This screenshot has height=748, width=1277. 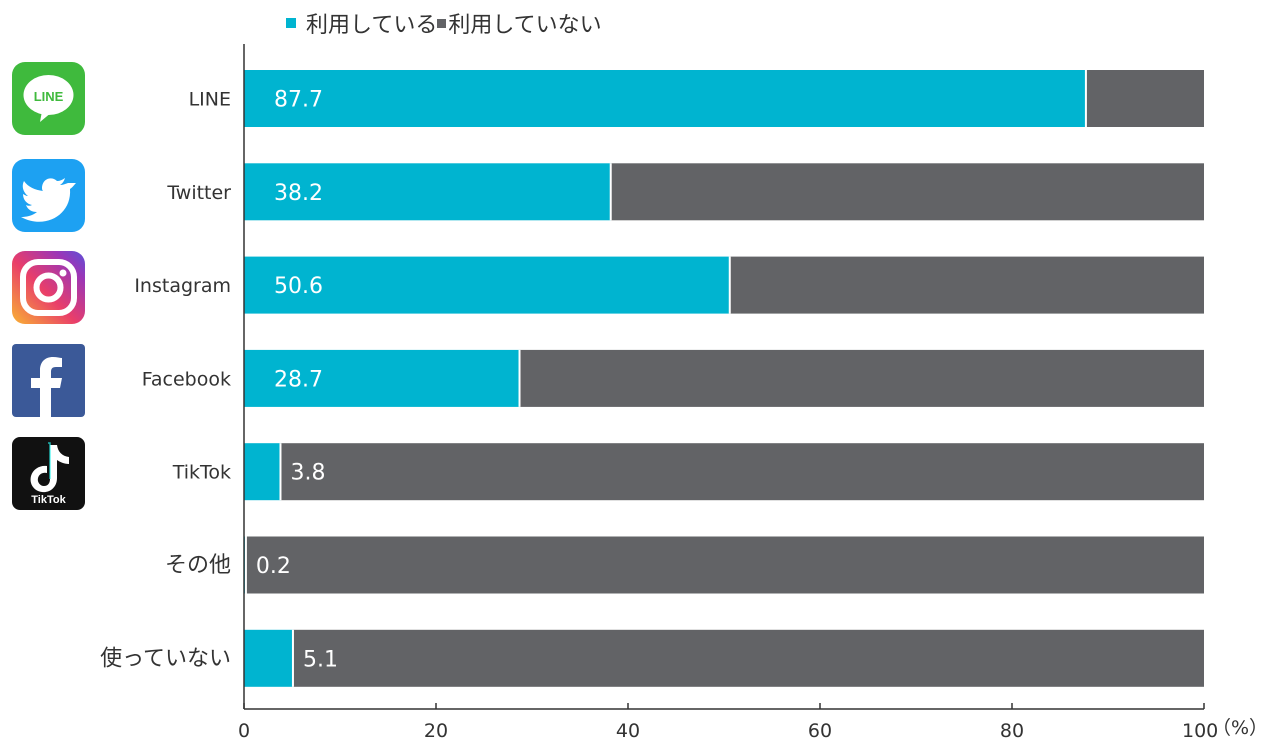 I want to click on data-label: 5.1, so click(x=320, y=659).